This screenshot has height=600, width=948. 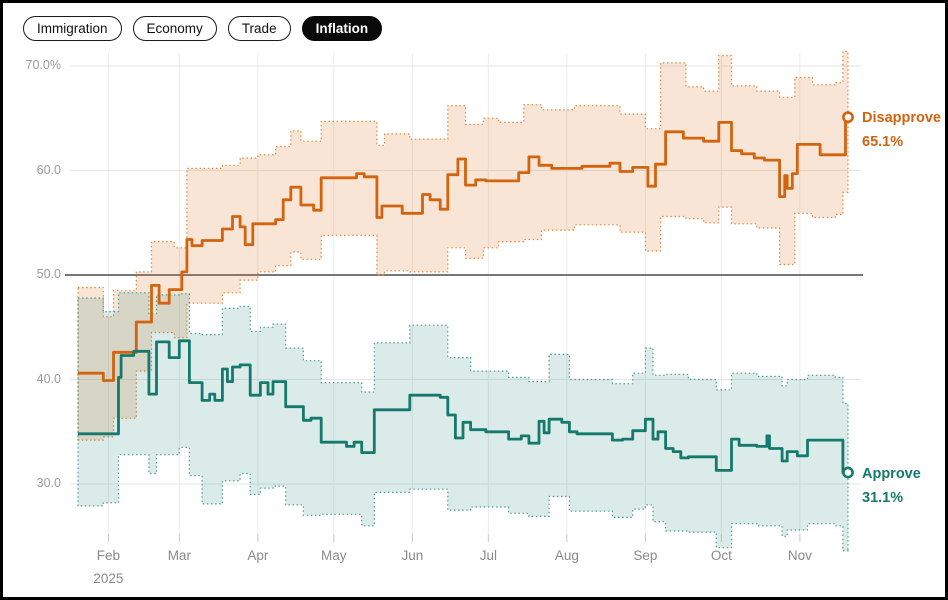 What do you see at coordinates (174, 28) in the screenshot?
I see `tab-economy: Economy` at bounding box center [174, 28].